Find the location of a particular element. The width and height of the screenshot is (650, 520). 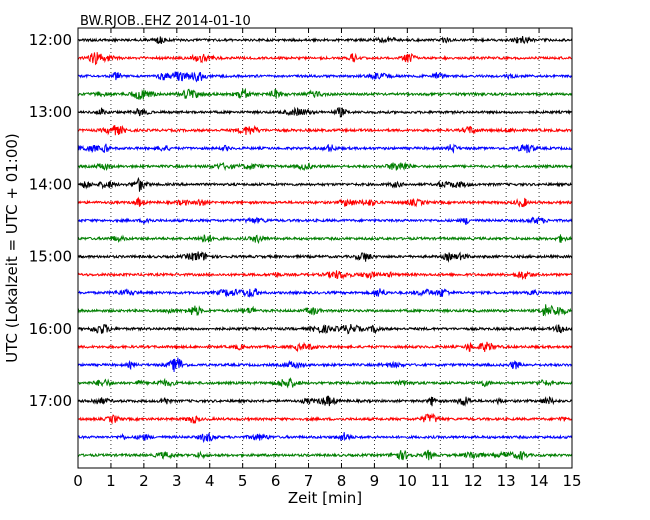

x-tick-label: 9 is located at coordinates (375, 481).